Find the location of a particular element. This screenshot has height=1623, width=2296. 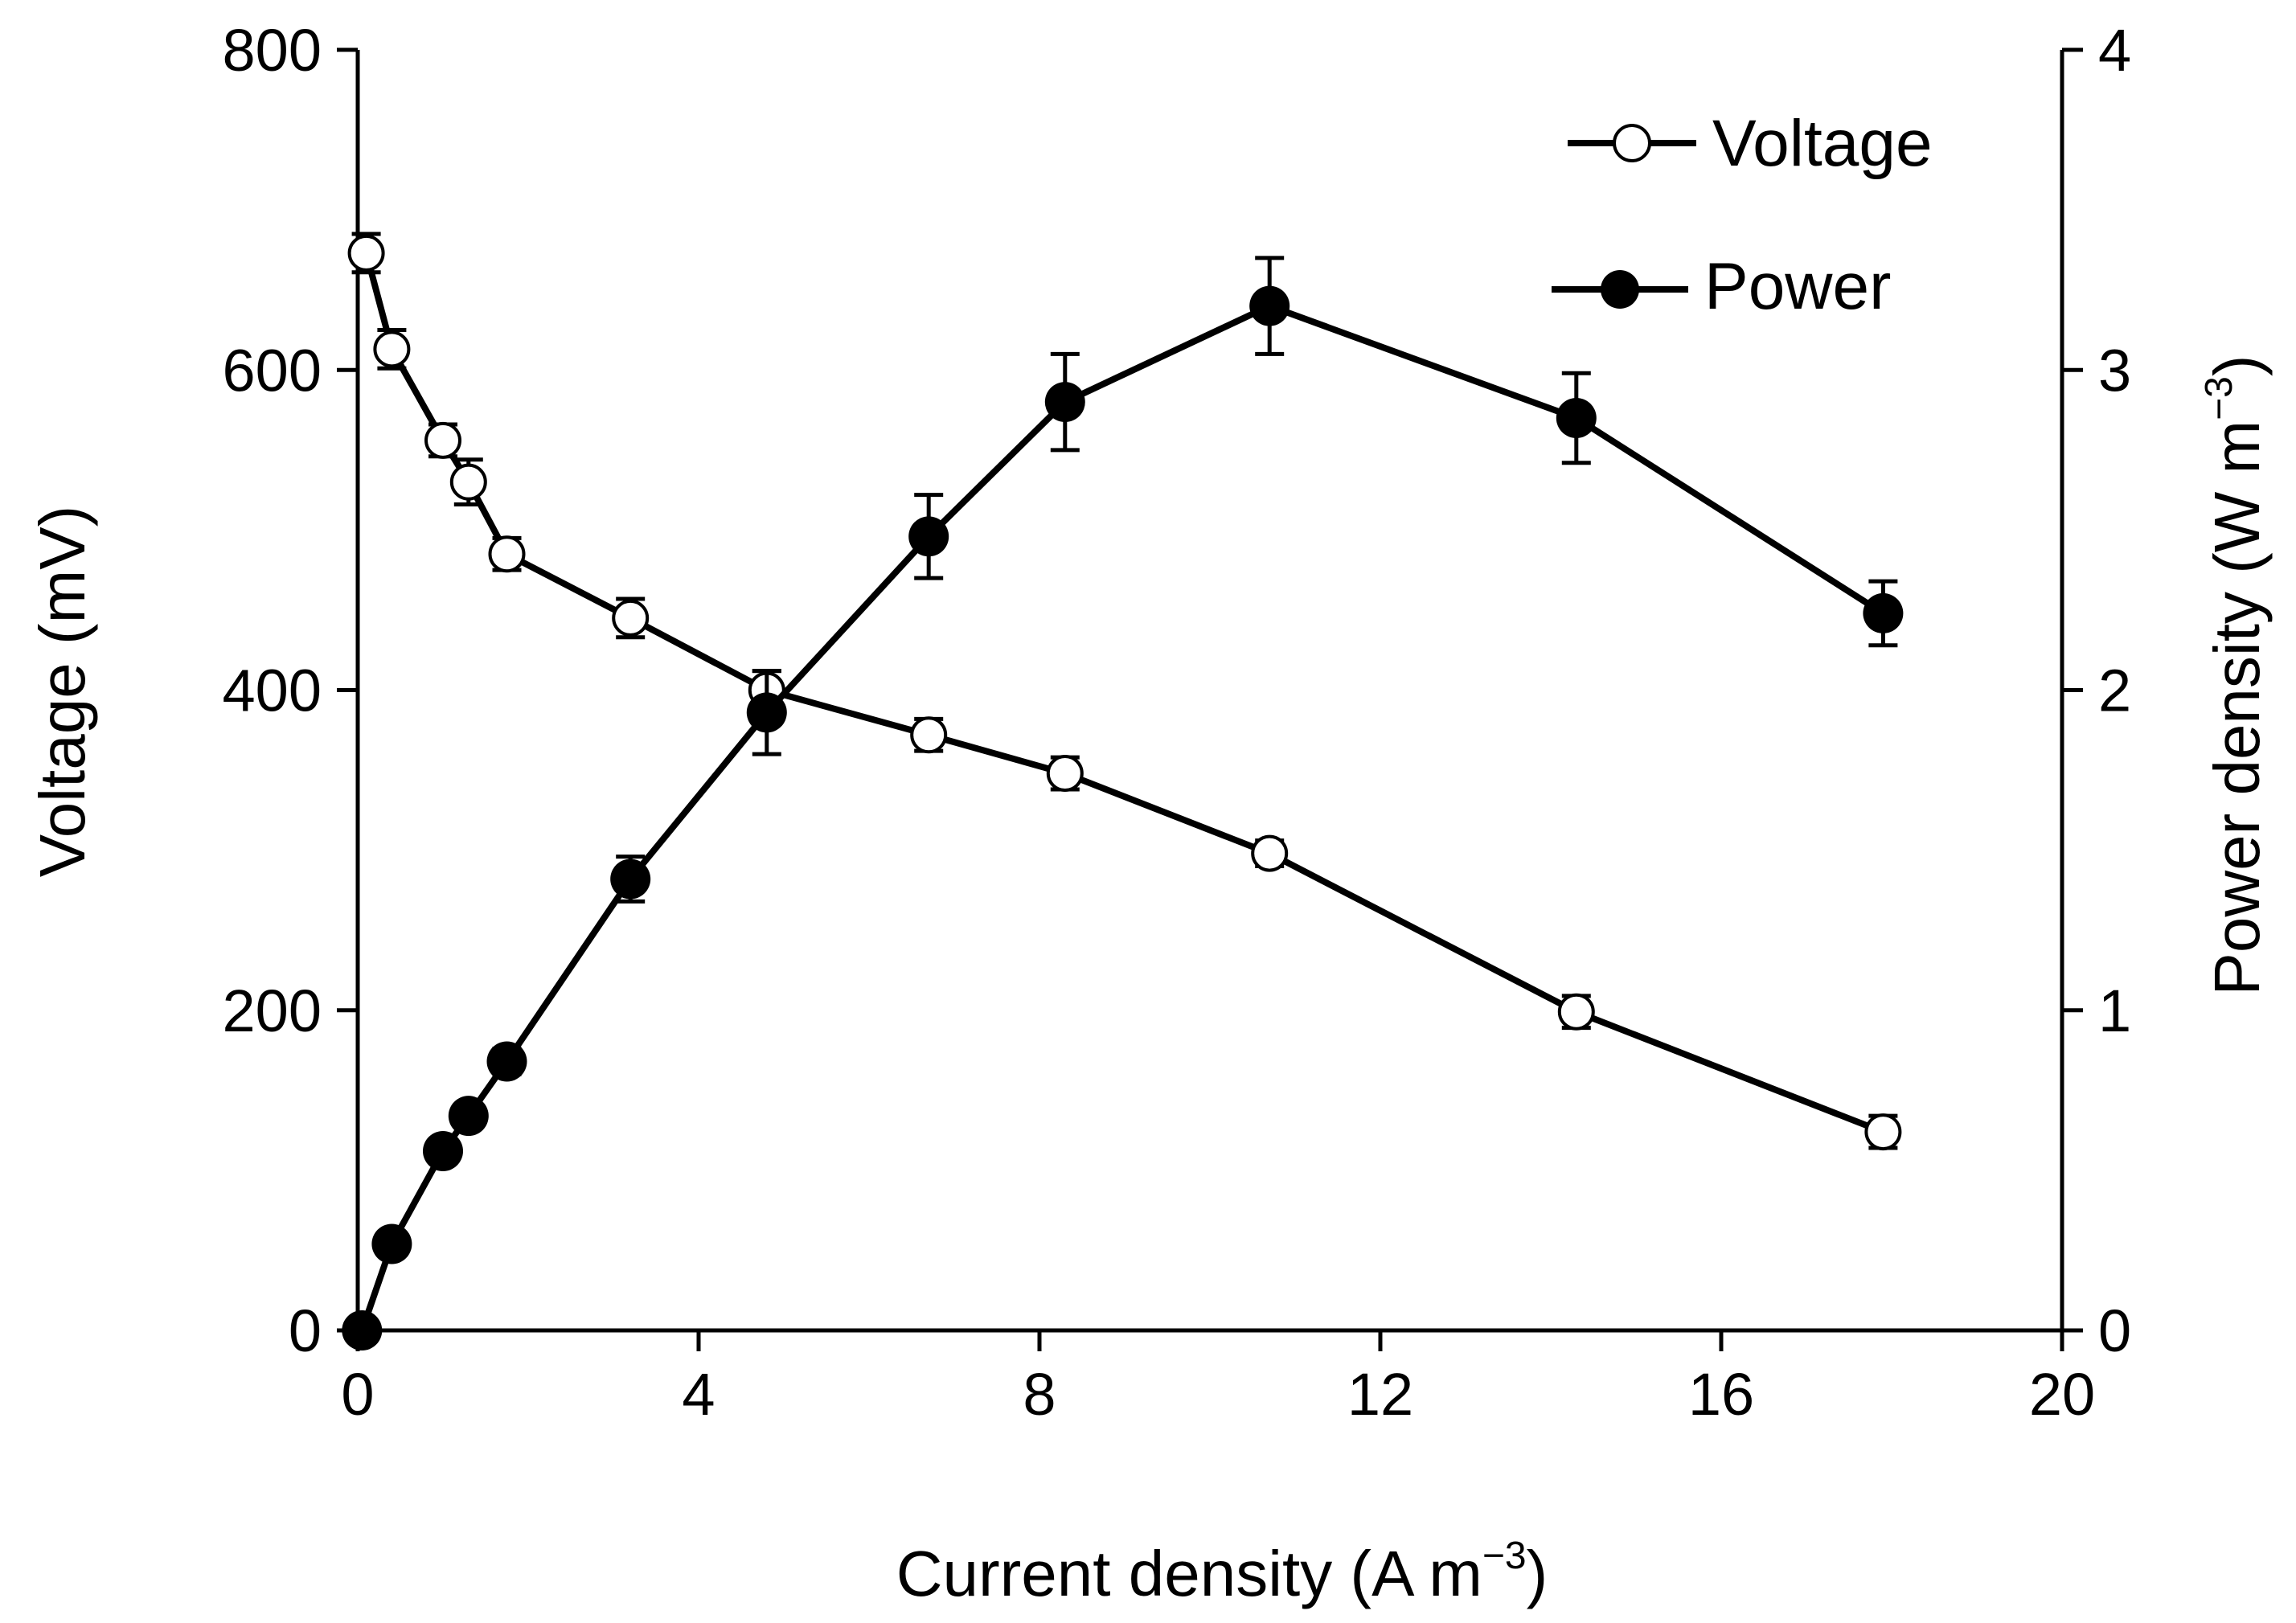

x-tick-label: 8 is located at coordinates (1039, 1394).